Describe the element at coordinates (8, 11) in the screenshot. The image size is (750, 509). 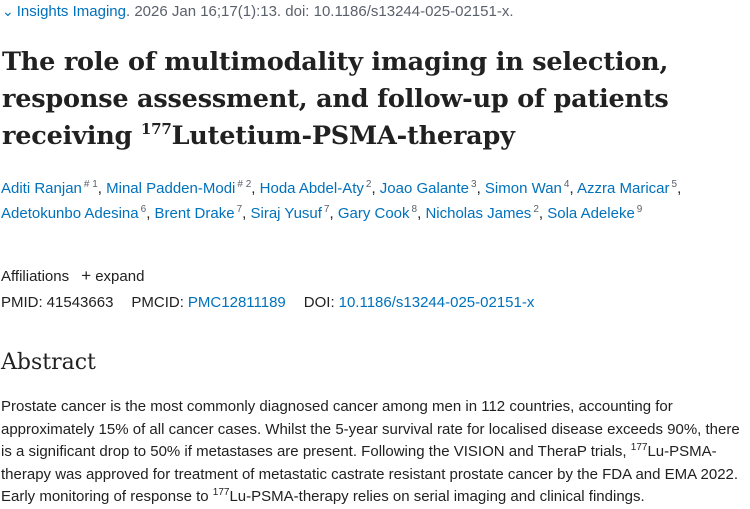
I see `chevron-down-icon: ⌄` at that location.